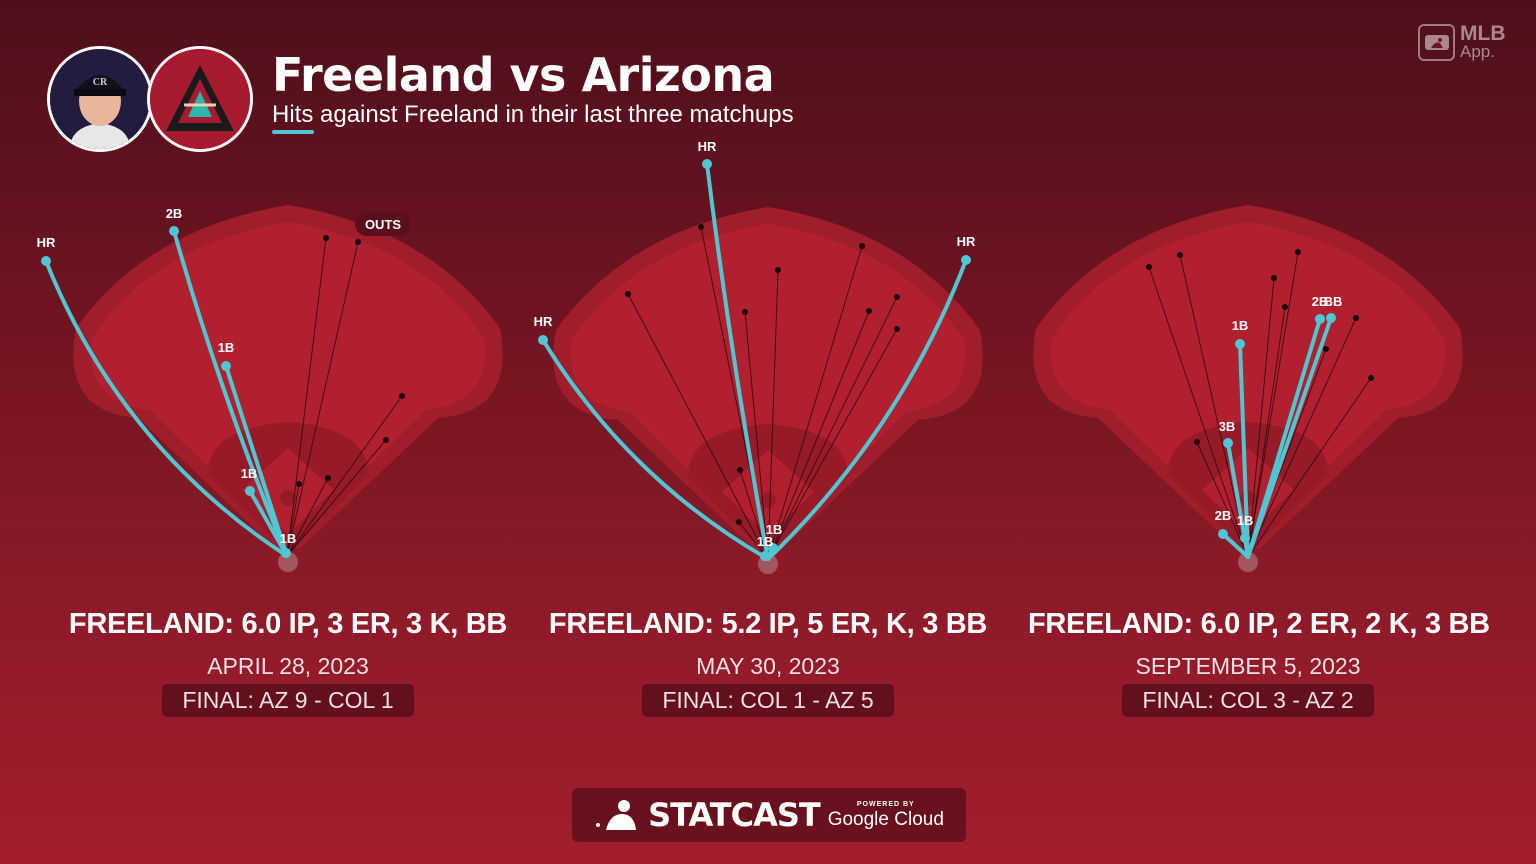 The height and width of the screenshot is (864, 1536). Describe the element at coordinates (769, 815) in the screenshot. I see `statcast-footer: STATCAST POWERED BY Google Cloud` at that location.